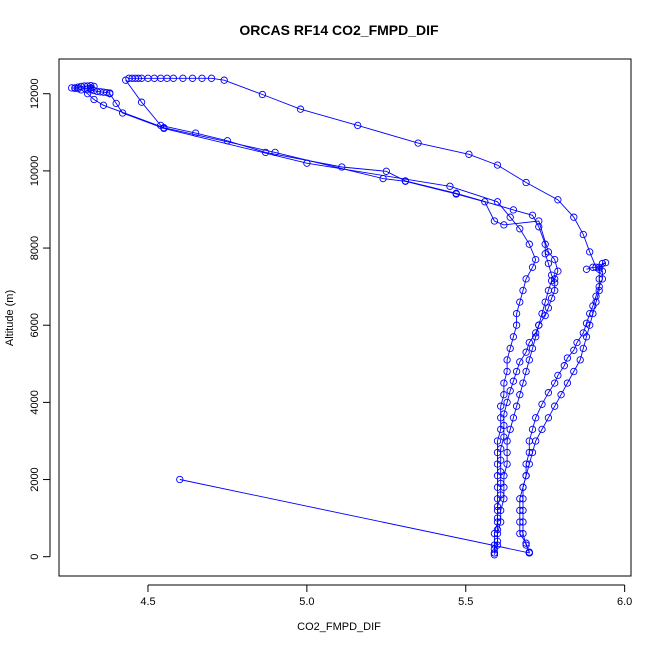 The image size is (650, 650). Describe the element at coordinates (147, 602) in the screenshot. I see `x-tick-label: 4.5` at that location.